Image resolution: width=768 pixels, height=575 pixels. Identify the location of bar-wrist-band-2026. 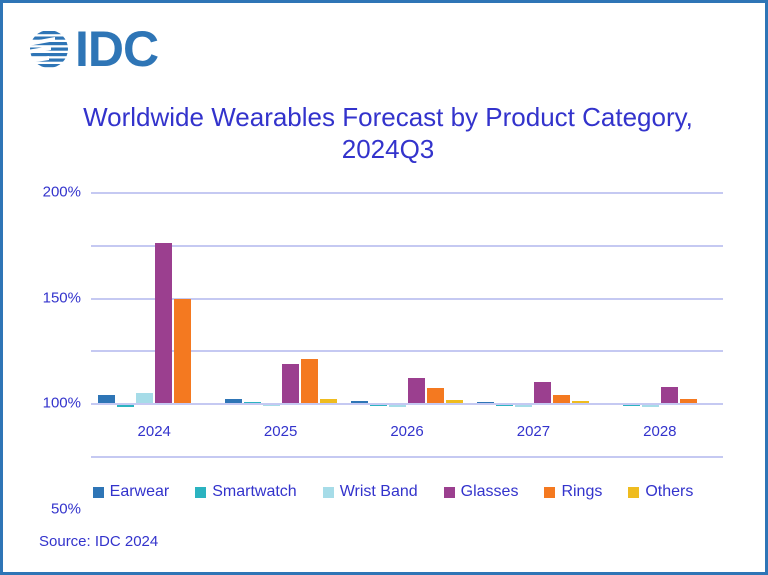
(398, 405).